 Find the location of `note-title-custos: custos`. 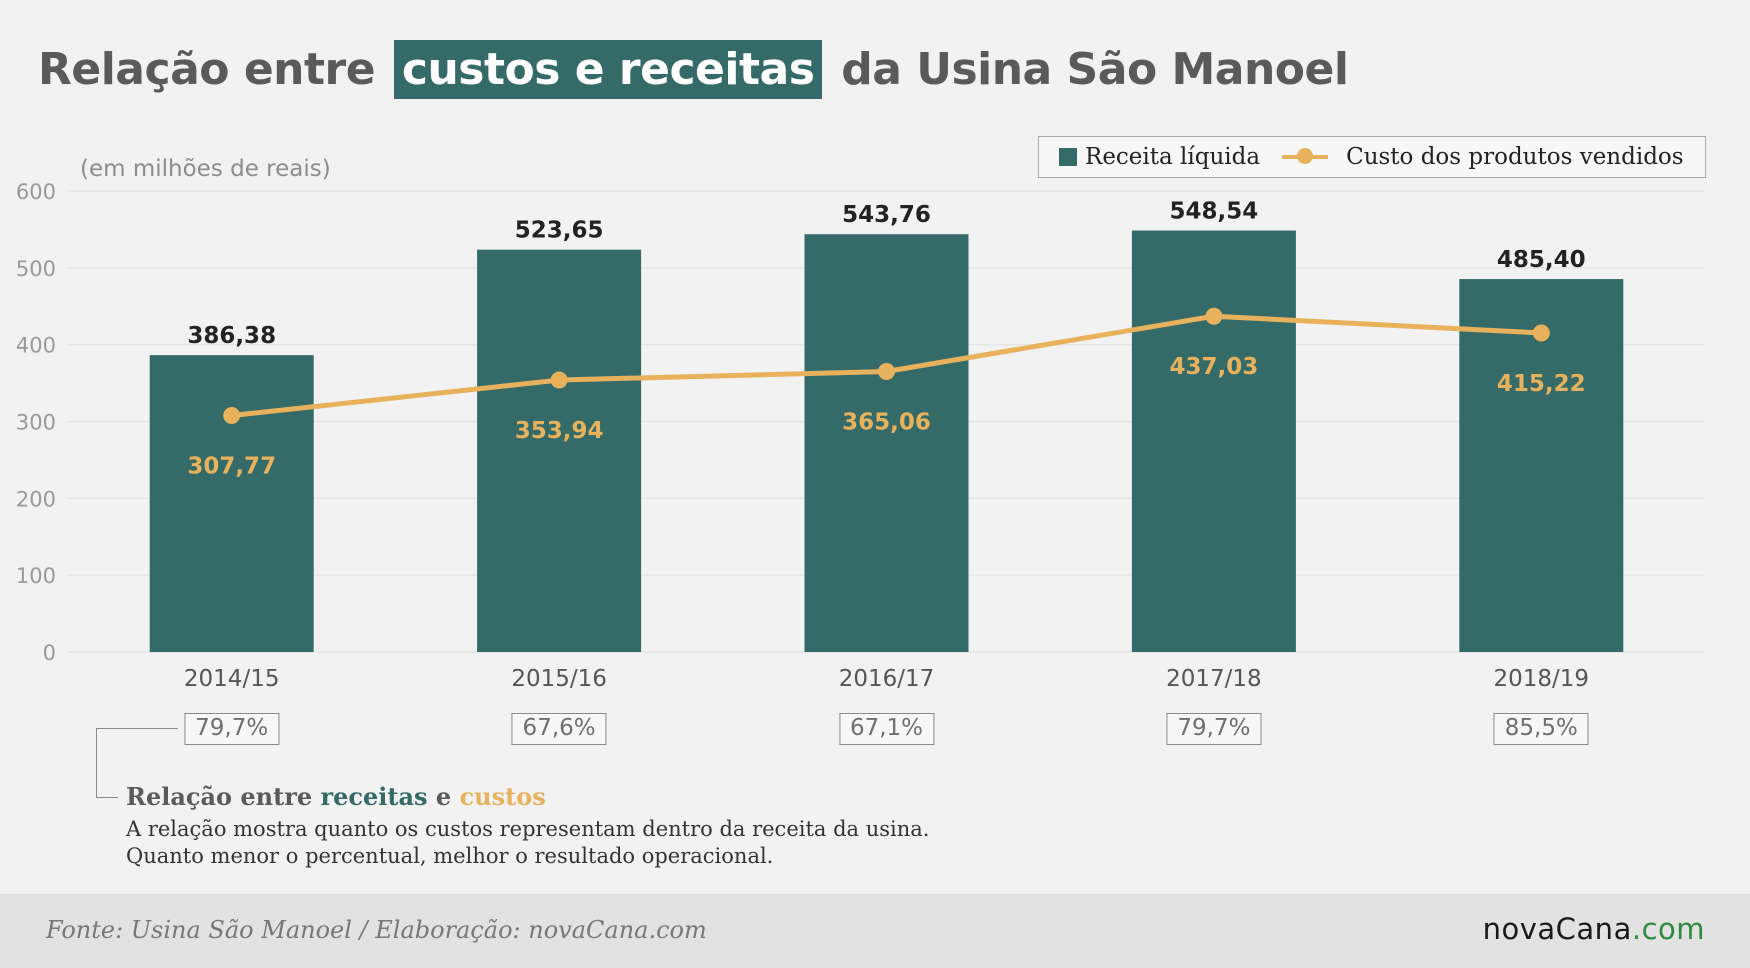

note-title-custos: custos is located at coordinates (502, 796).